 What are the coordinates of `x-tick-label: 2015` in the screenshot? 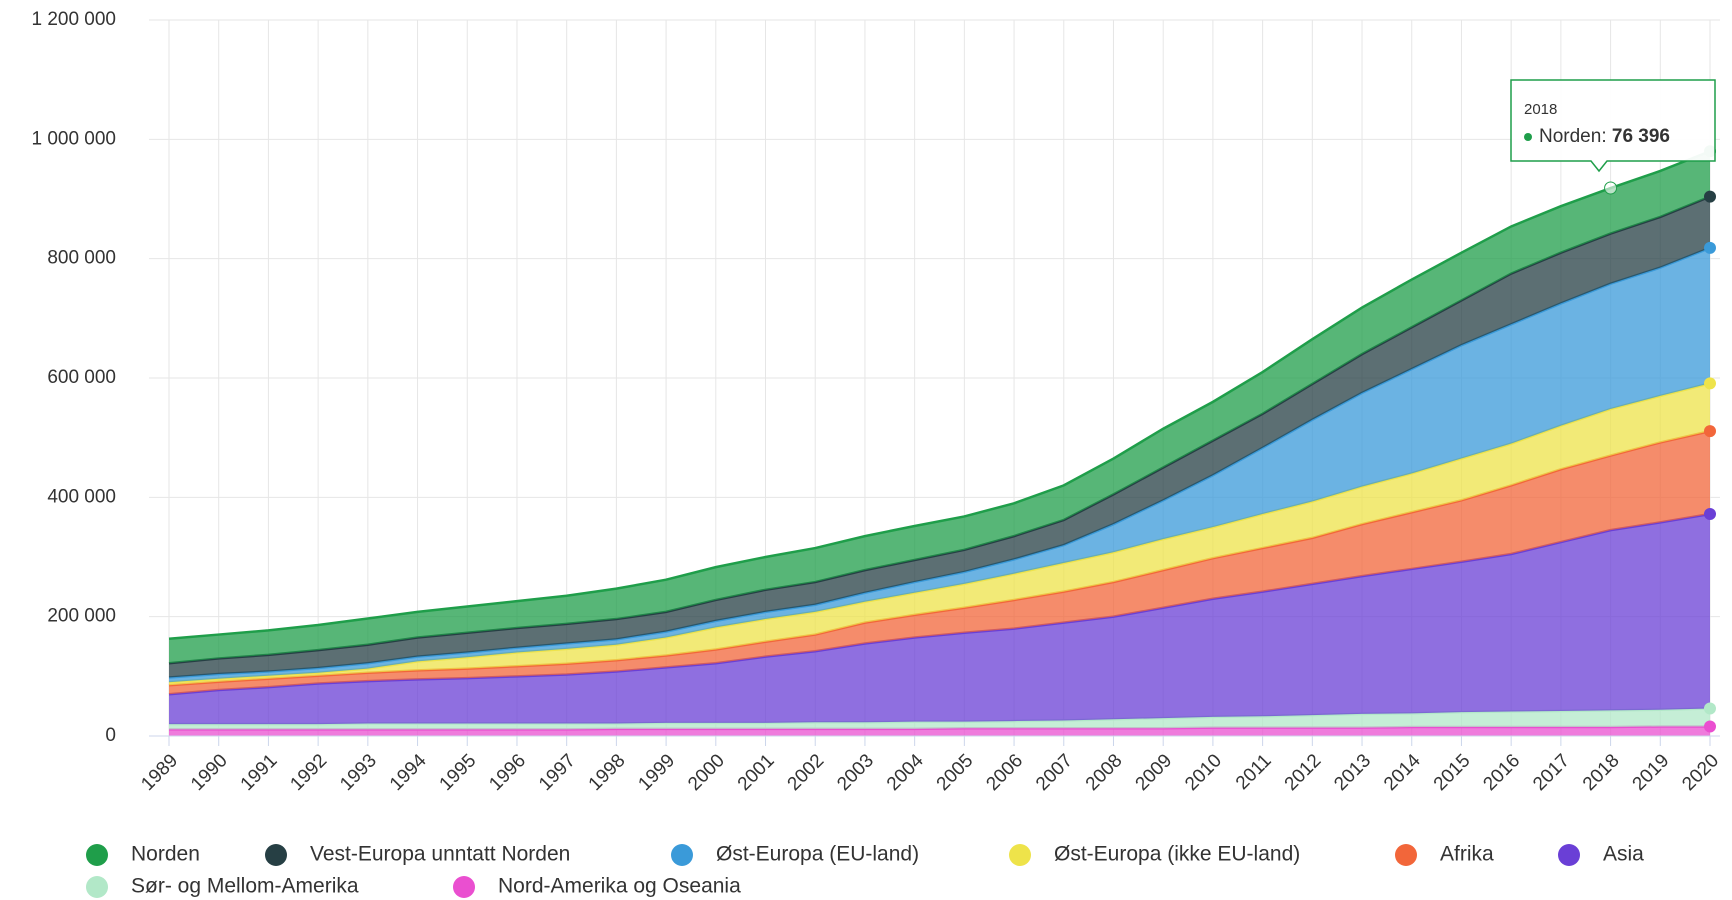 It's located at (1452, 772).